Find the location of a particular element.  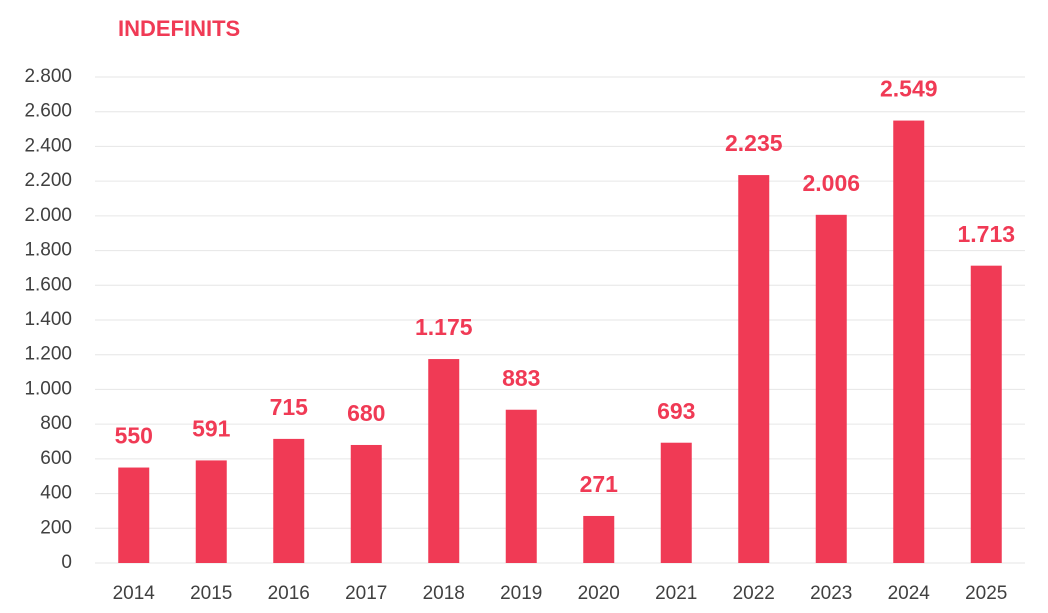

data-label: 680 is located at coordinates (366, 413).